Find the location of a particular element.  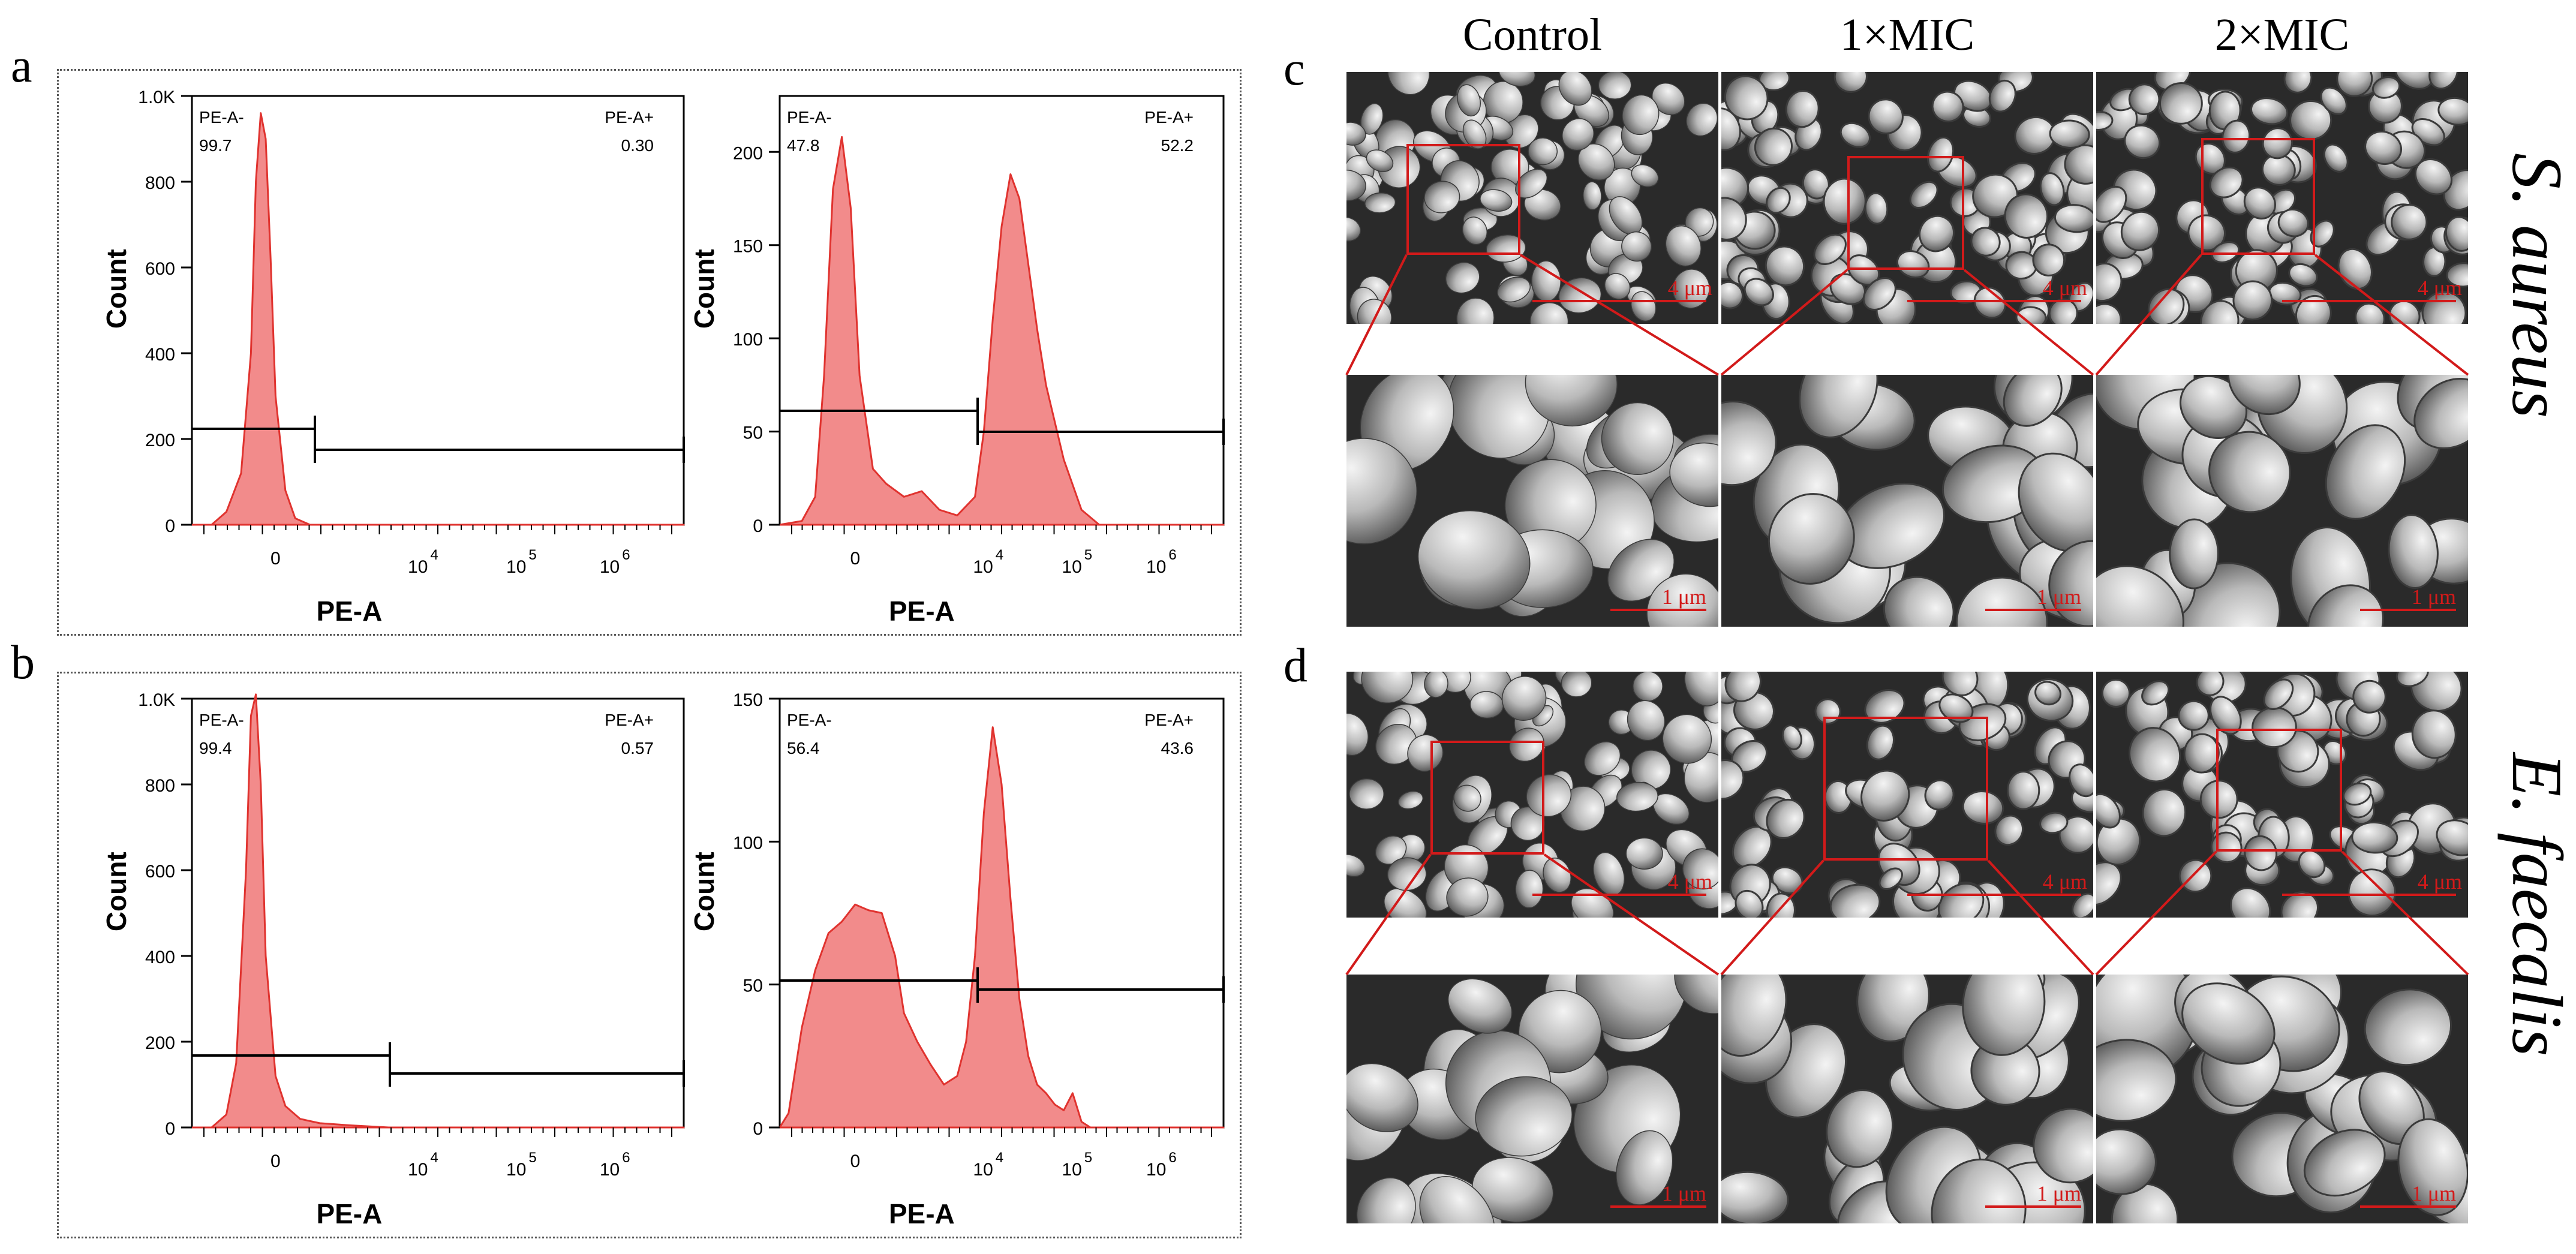

x-tick-label: 10⁴ is located at coordinates (423, 562).